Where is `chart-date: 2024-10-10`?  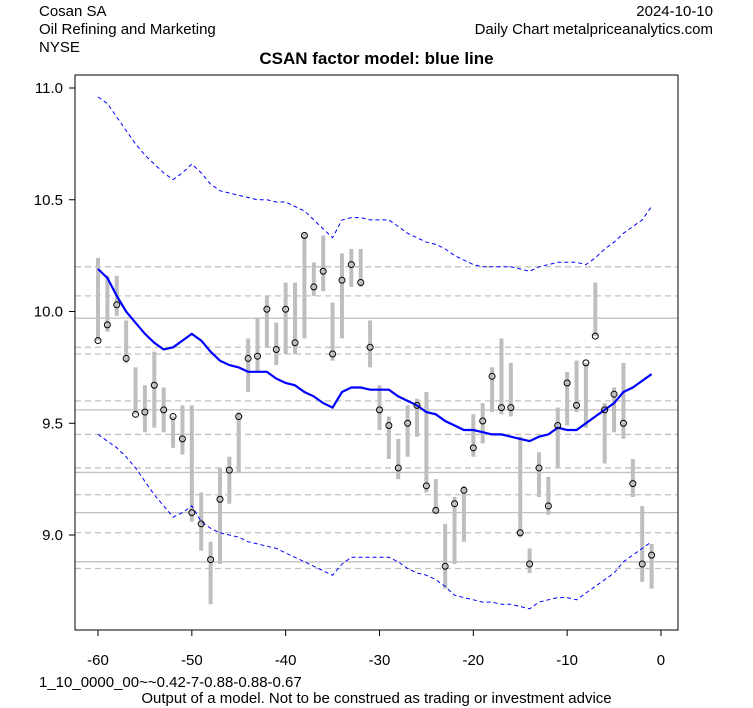 chart-date: 2024-10-10 is located at coordinates (674, 11).